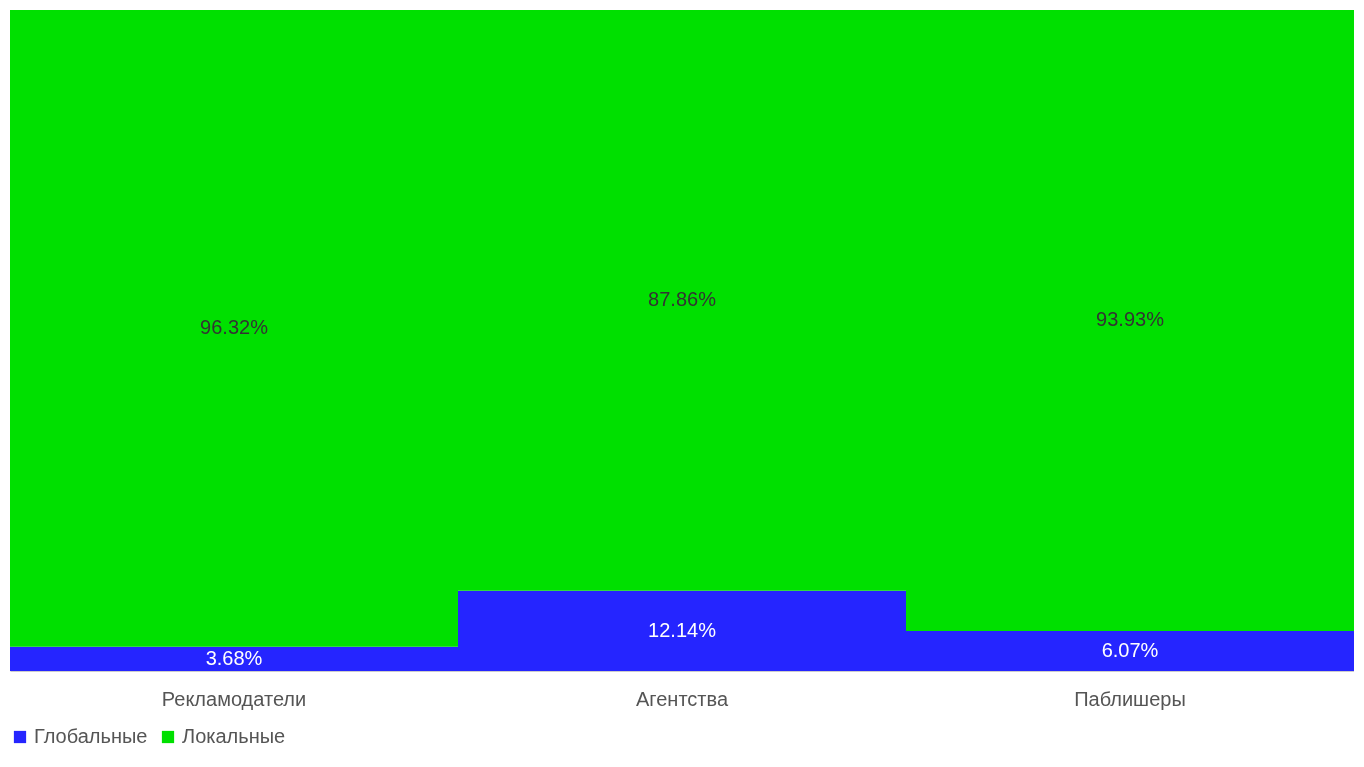  Describe the element at coordinates (234, 736) in the screenshot. I see `legend-label: Локальные` at that location.